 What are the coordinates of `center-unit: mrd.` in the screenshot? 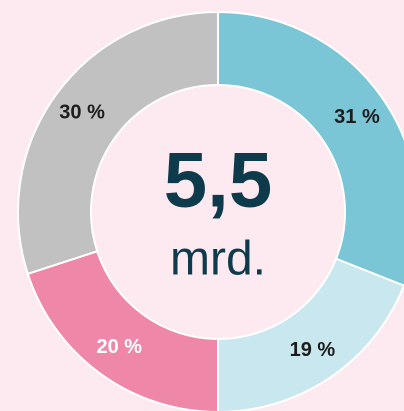 It's located at (218, 259).